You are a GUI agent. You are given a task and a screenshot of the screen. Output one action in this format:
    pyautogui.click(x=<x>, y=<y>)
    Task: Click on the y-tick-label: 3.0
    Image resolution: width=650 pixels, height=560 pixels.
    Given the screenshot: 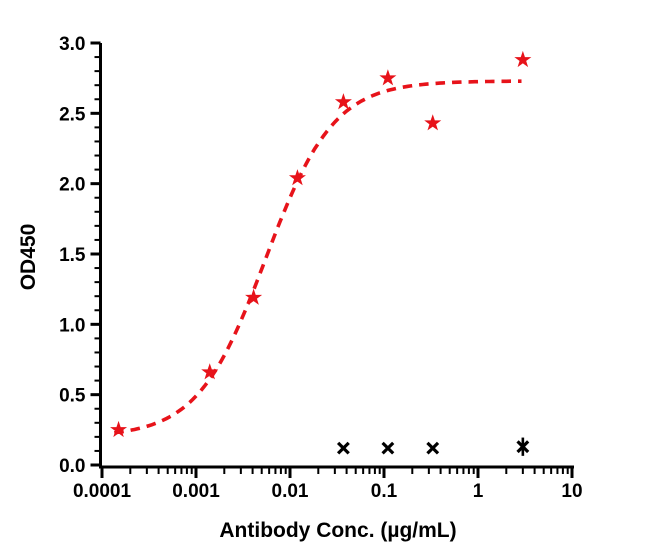 What is the action you would take?
    pyautogui.click(x=72, y=44)
    